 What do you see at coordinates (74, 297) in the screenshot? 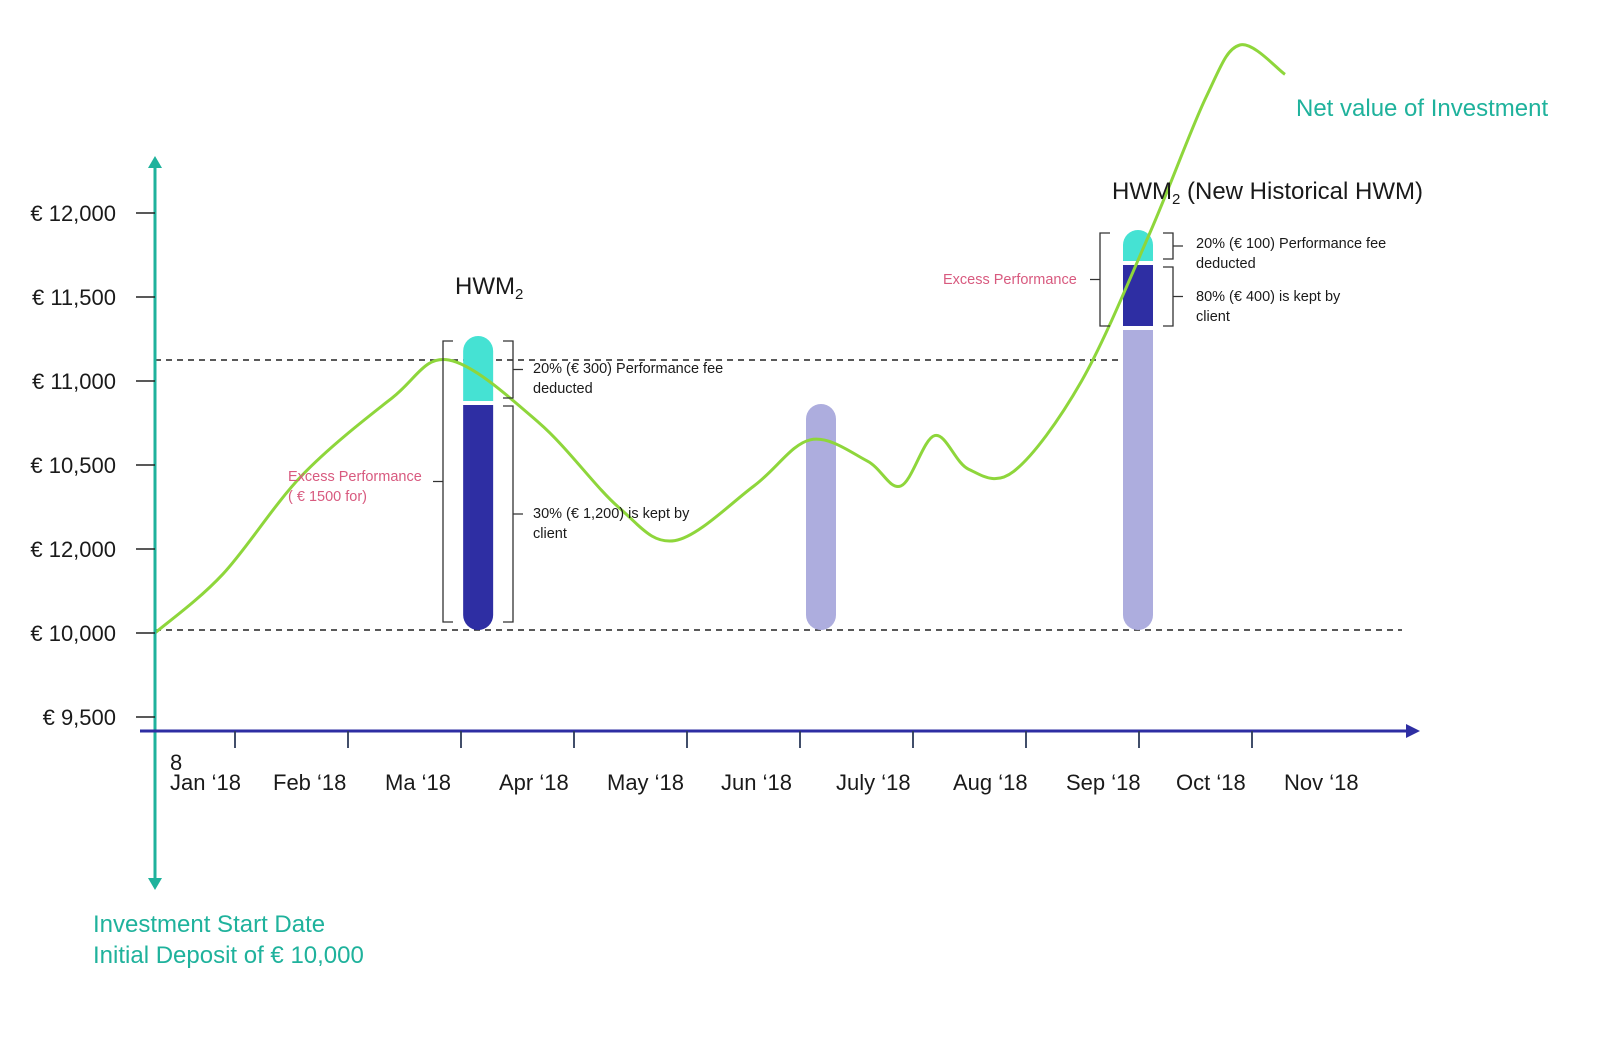
I see `y-tick-label: € 11,500` at bounding box center [74, 297].